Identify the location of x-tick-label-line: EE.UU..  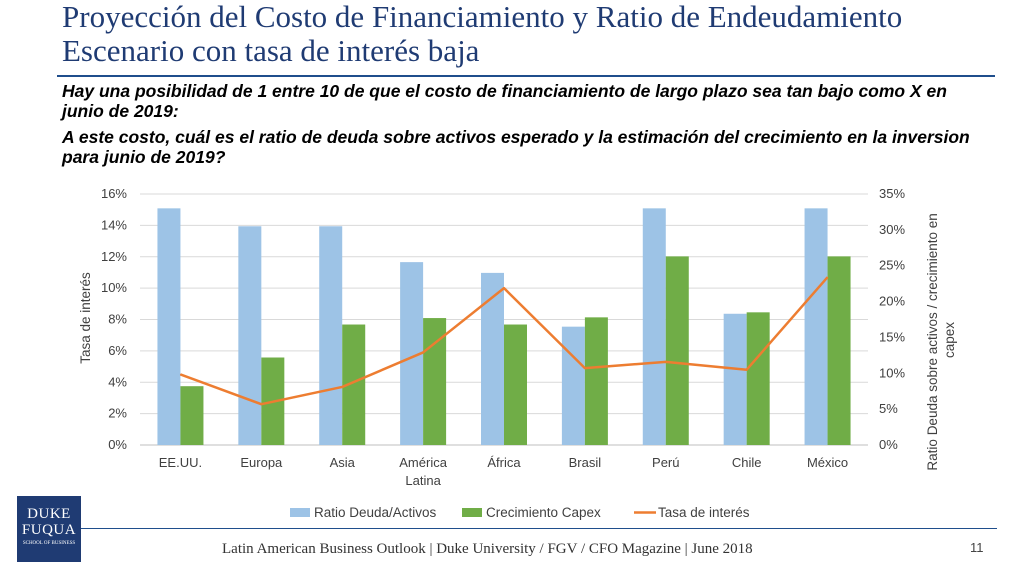
(180, 462).